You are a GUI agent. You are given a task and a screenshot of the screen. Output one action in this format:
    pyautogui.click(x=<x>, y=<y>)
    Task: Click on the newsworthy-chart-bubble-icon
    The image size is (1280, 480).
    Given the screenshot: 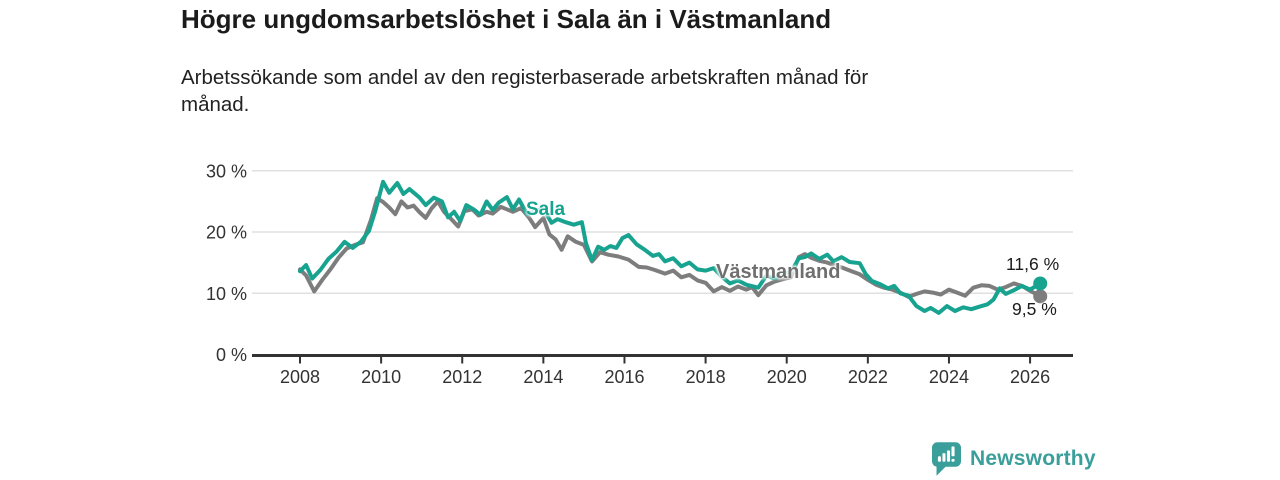 What is the action you would take?
    pyautogui.click(x=946, y=459)
    